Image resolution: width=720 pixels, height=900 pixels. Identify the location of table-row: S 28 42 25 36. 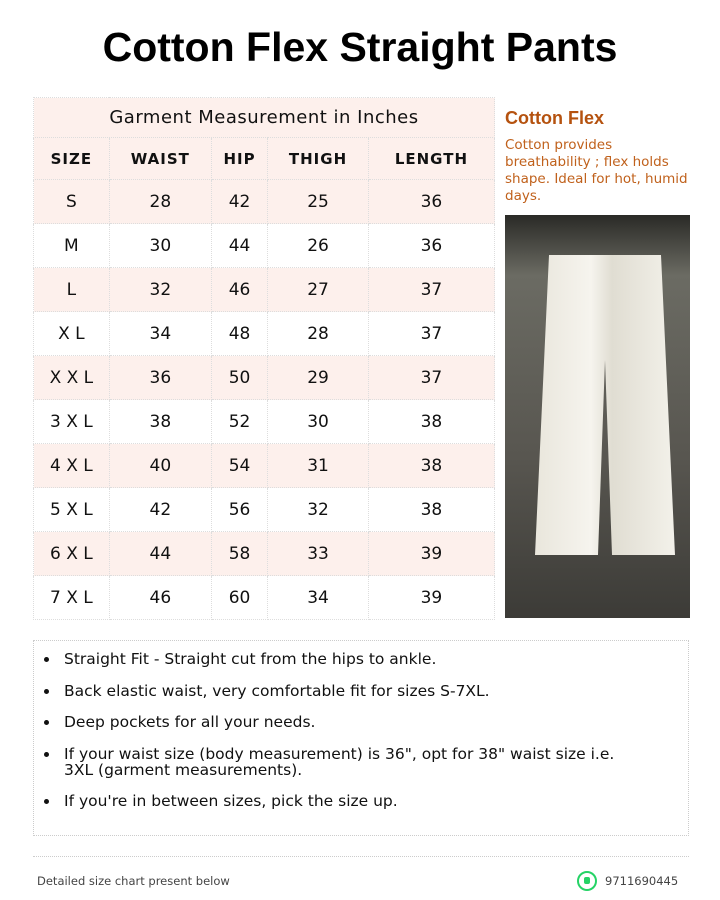
(264, 201).